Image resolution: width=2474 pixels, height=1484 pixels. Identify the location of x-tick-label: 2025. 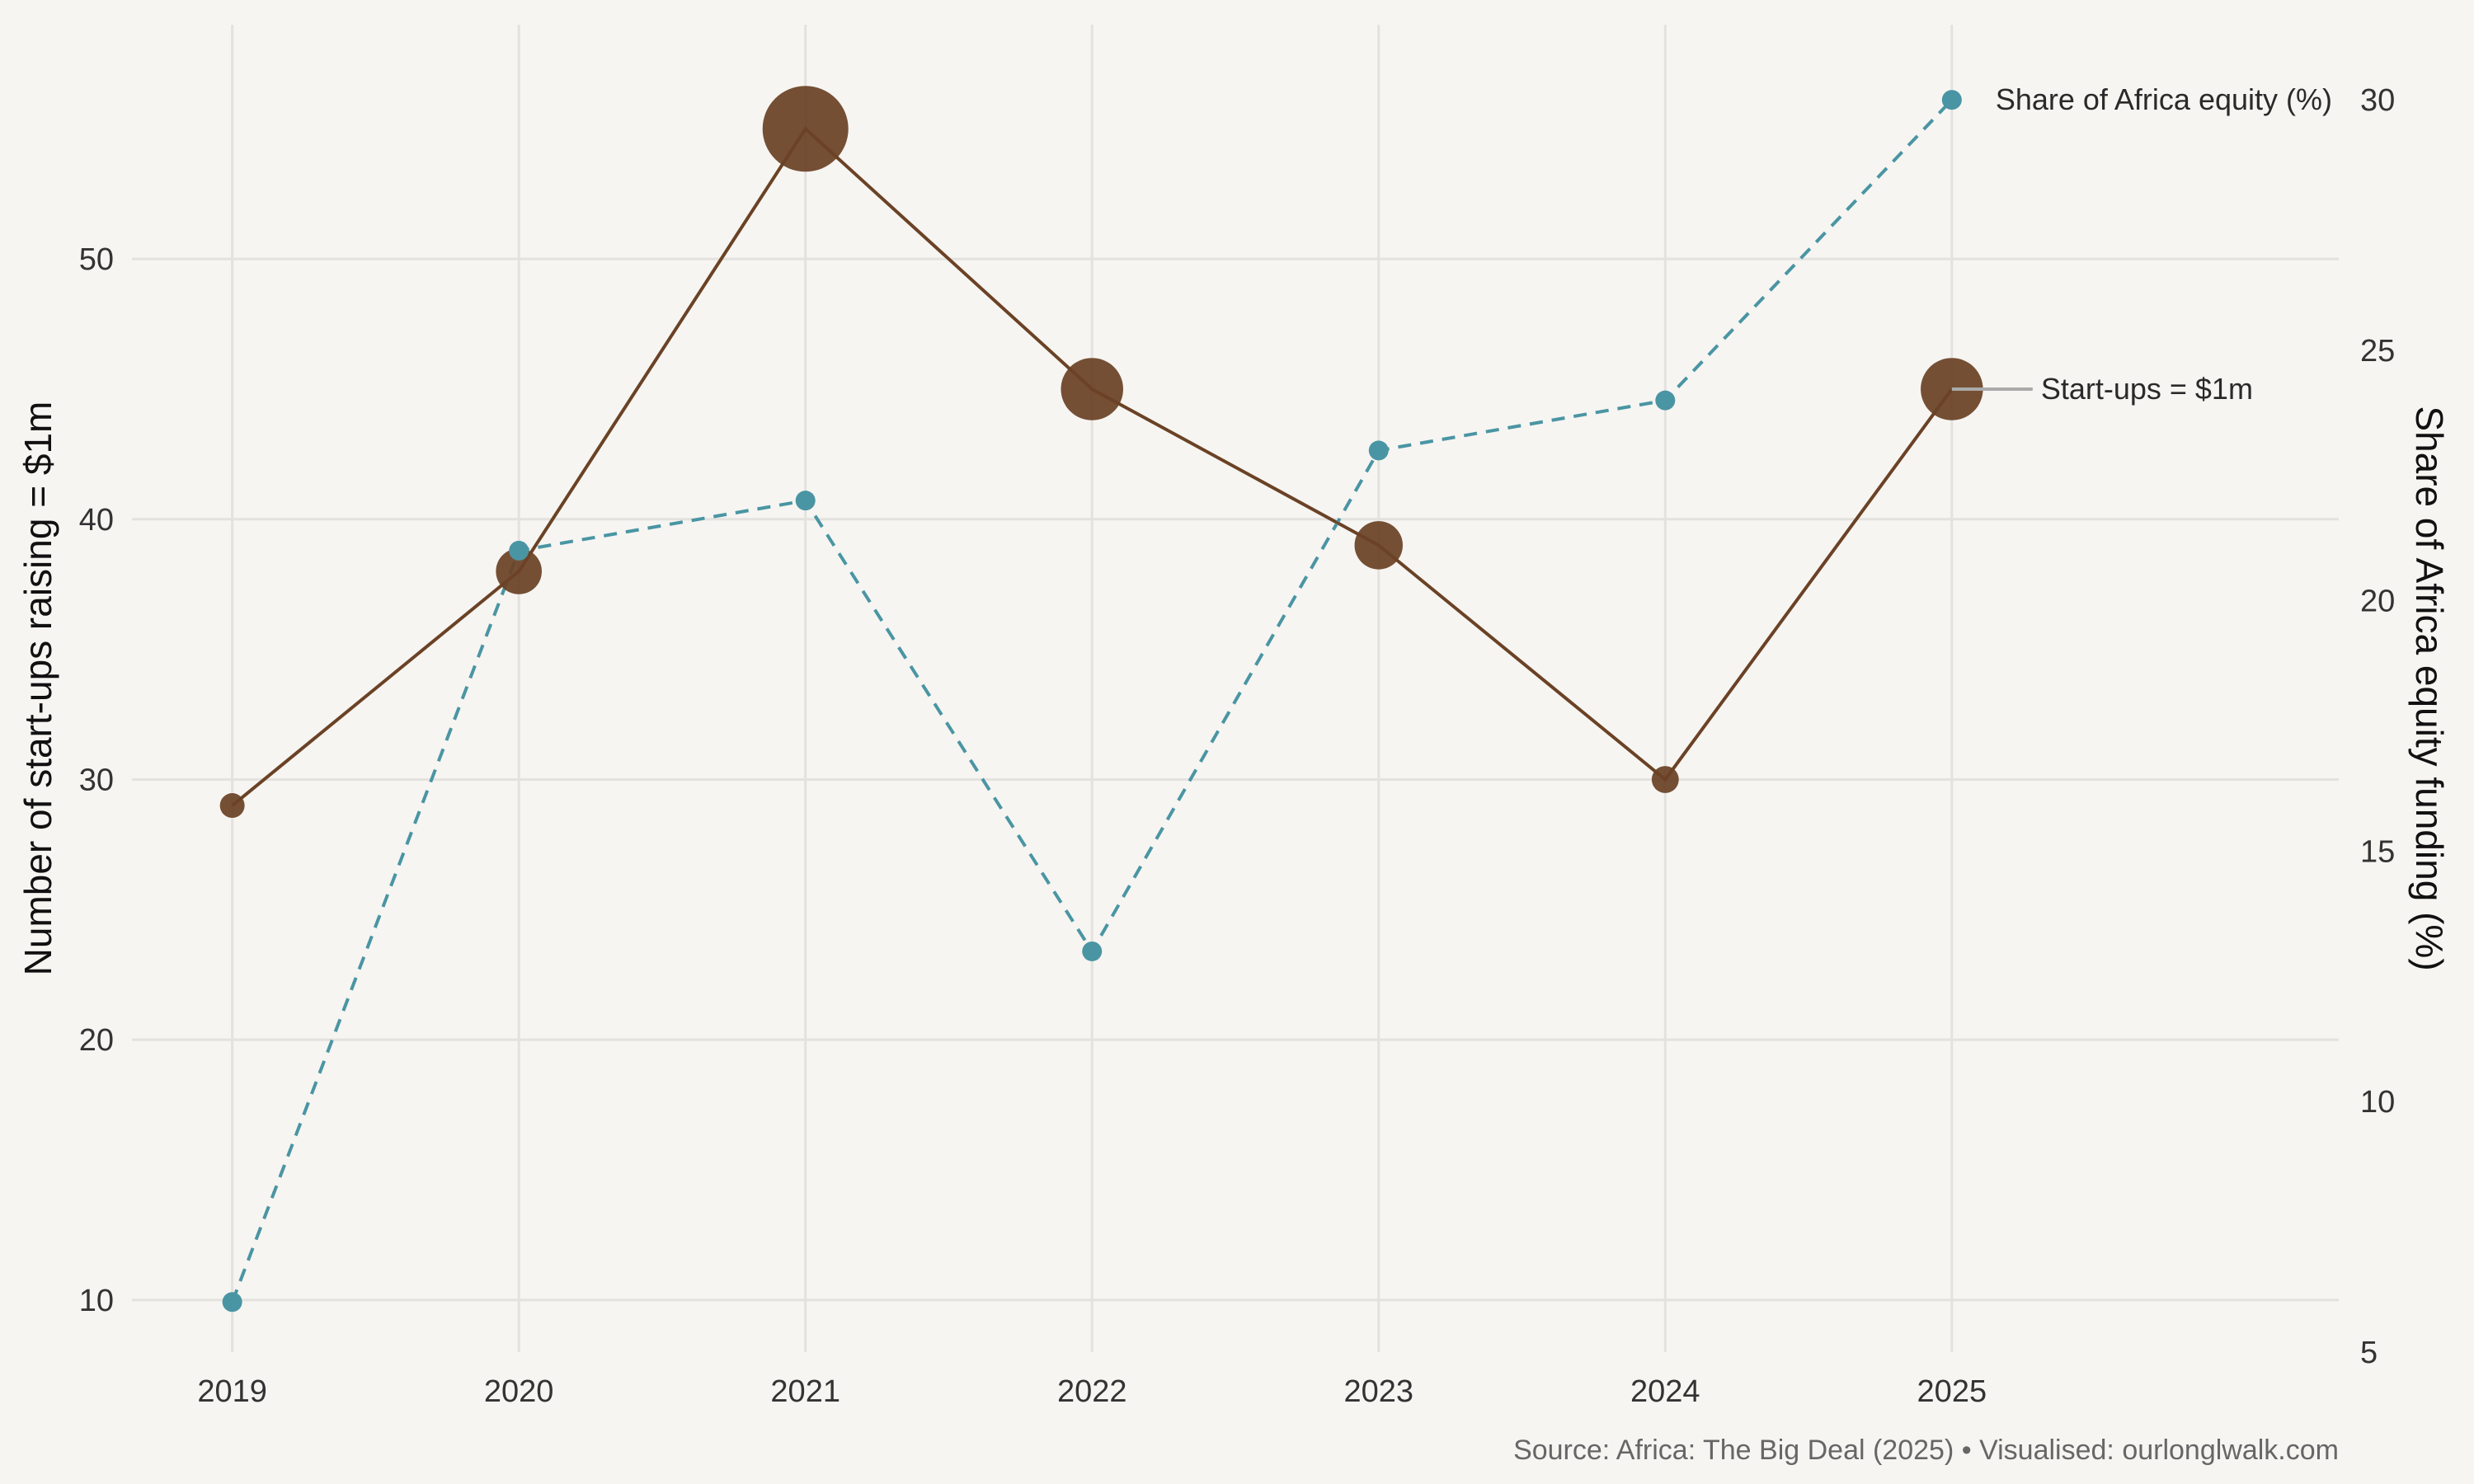
(1952, 1391).